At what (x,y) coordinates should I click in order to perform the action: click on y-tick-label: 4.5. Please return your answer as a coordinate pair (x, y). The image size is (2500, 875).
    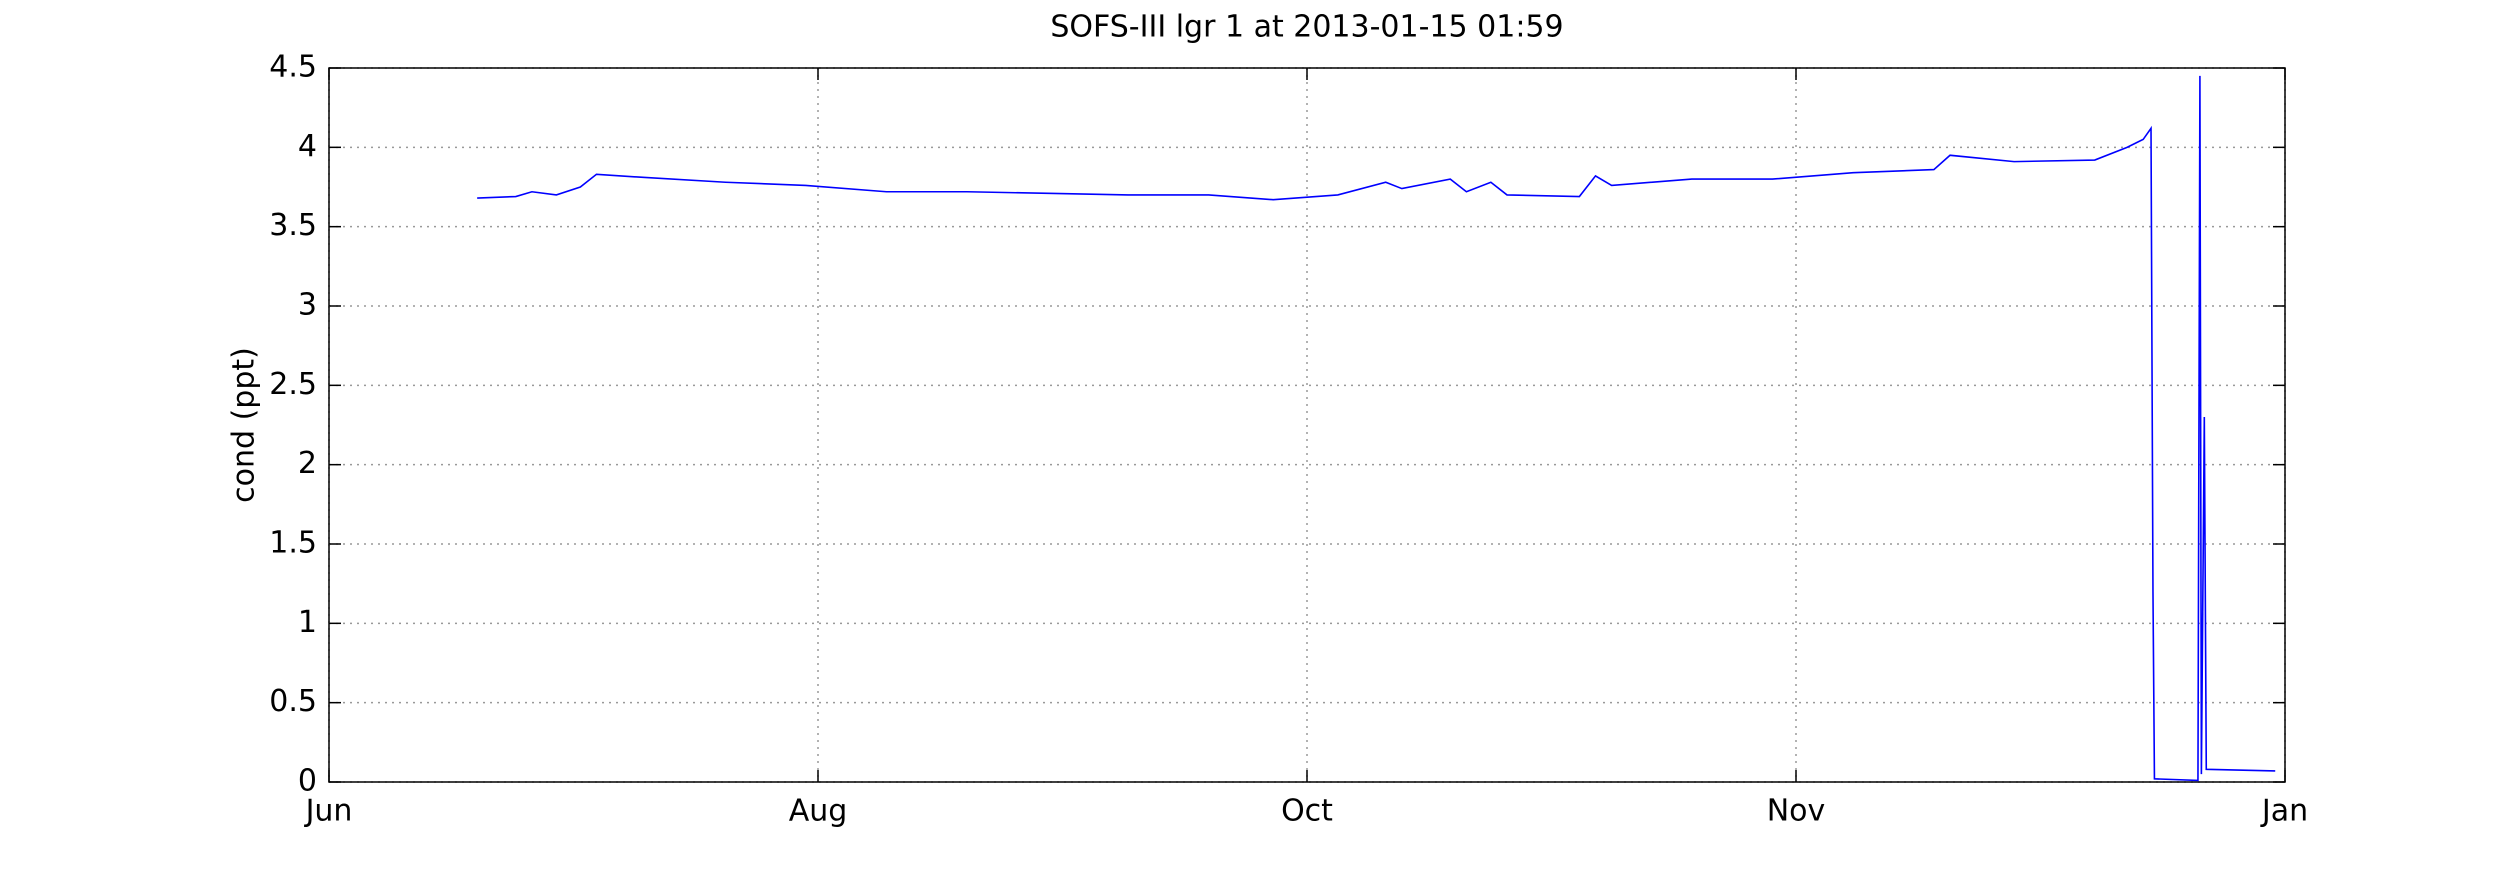
    Looking at the image, I should click on (293, 67).